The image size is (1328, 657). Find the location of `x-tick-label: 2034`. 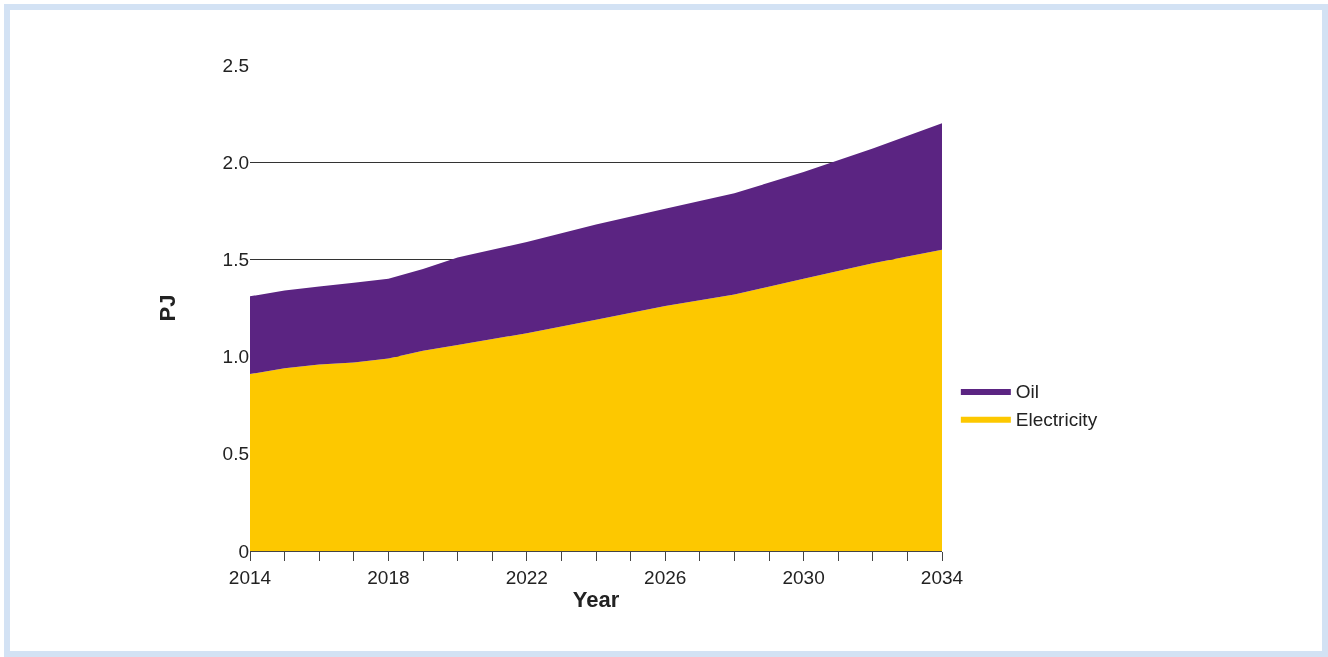

x-tick-label: 2034 is located at coordinates (942, 577).